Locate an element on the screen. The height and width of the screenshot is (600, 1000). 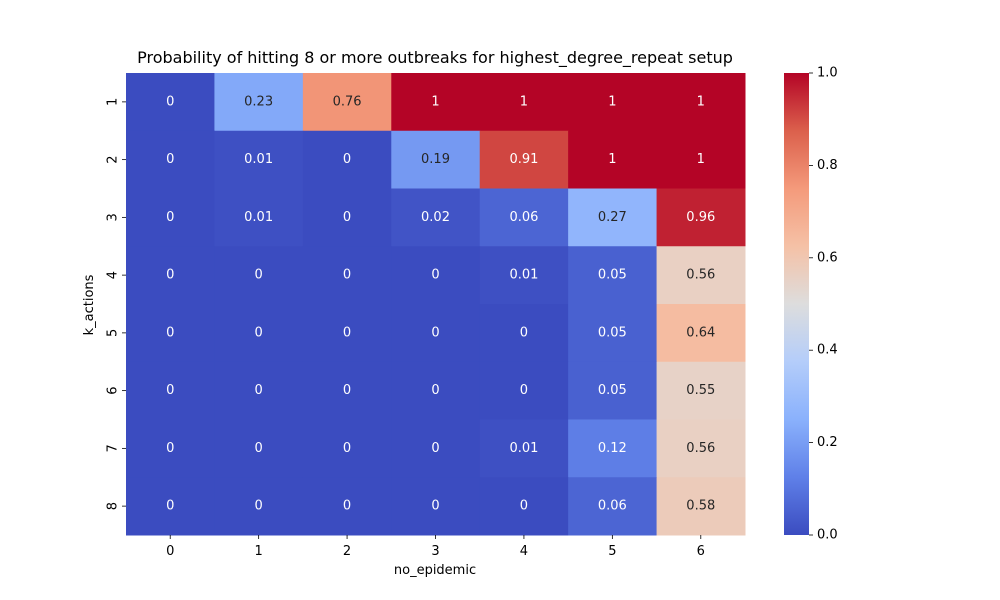
cell-value-label: 0.91 is located at coordinates (523, 159).